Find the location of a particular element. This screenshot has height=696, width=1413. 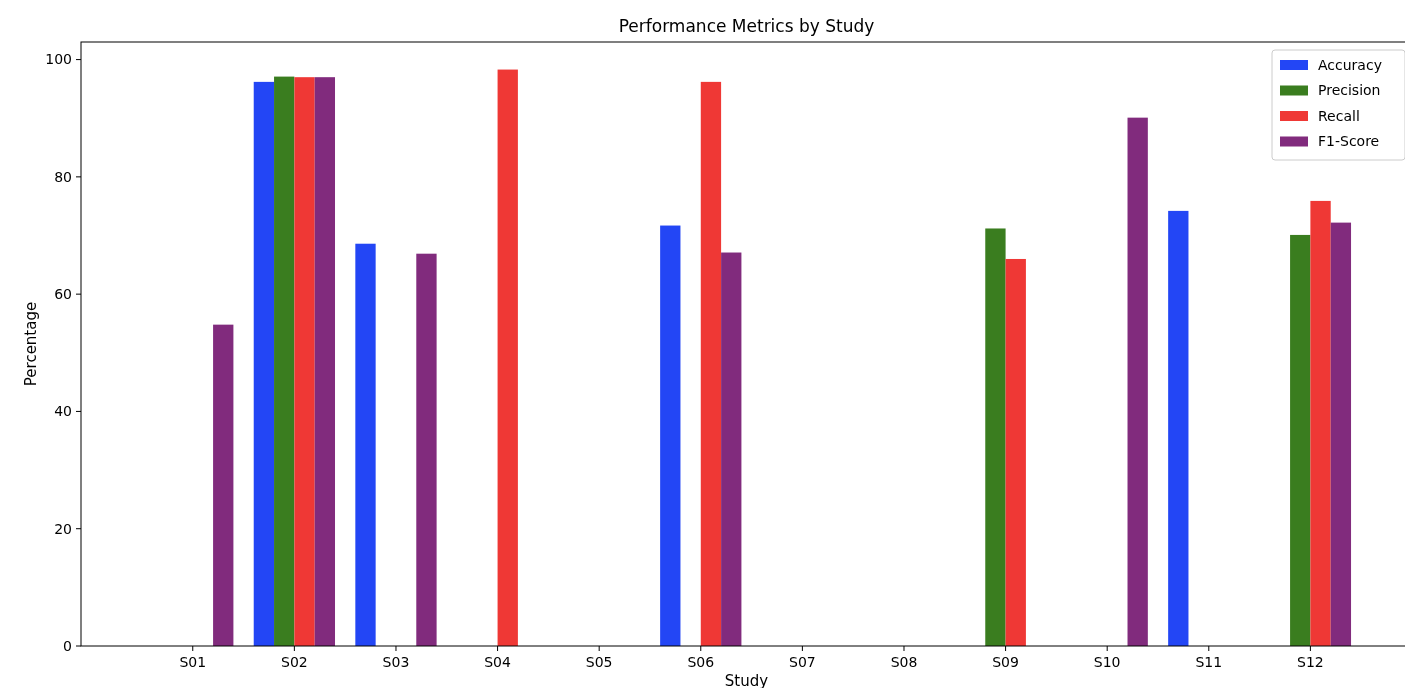

legend-label: Precision is located at coordinates (1349, 90).